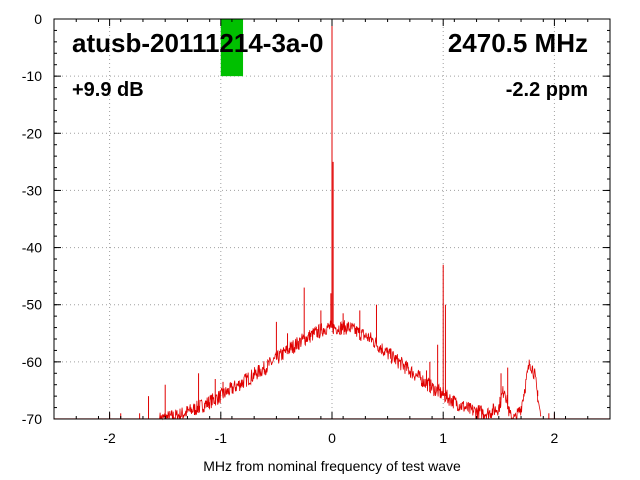 The width and height of the screenshot is (640, 480). I want to click on y-tick-label: -60, so click(32, 362).